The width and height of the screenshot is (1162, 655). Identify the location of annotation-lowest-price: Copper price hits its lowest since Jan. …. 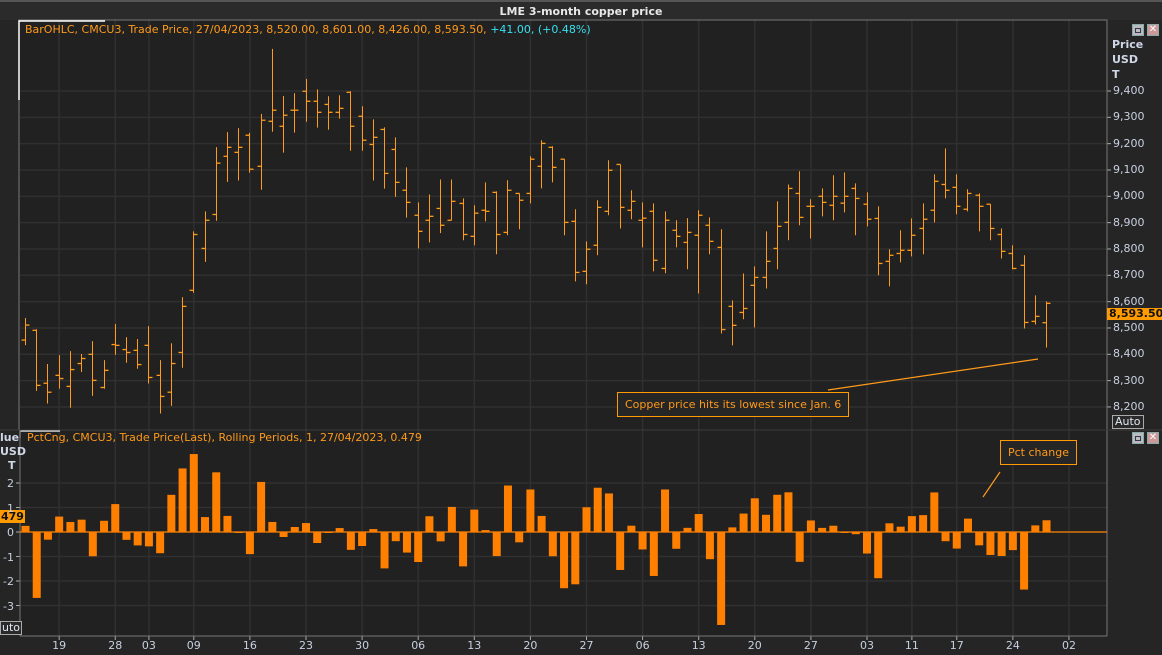
(733, 404).